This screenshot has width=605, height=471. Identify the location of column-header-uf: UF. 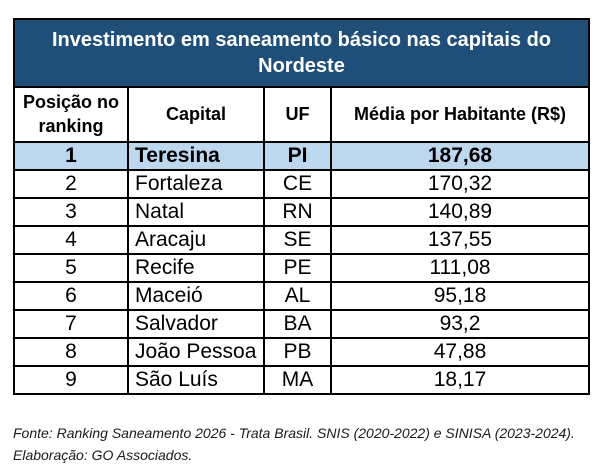
(297, 114).